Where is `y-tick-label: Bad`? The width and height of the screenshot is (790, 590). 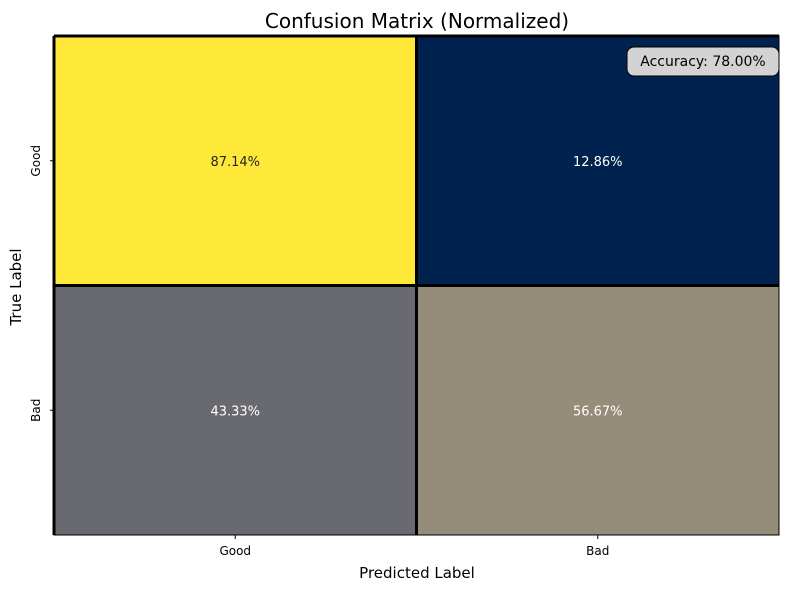
y-tick-label: Bad is located at coordinates (36, 410).